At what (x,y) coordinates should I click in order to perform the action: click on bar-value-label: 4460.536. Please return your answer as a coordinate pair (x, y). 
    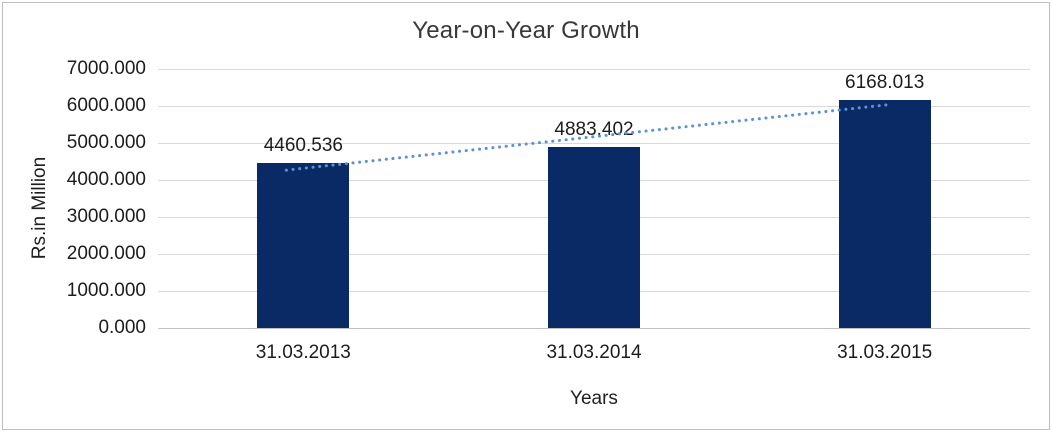
    Looking at the image, I should click on (303, 145).